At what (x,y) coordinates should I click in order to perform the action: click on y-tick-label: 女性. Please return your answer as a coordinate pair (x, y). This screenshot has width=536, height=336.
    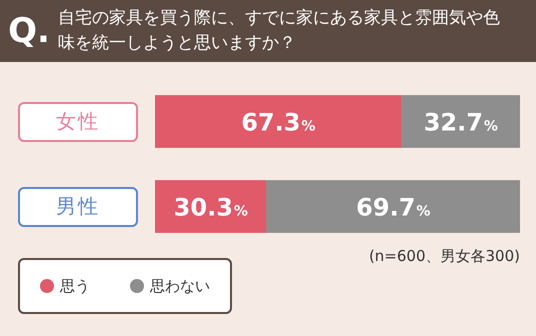
    Looking at the image, I should click on (78, 121).